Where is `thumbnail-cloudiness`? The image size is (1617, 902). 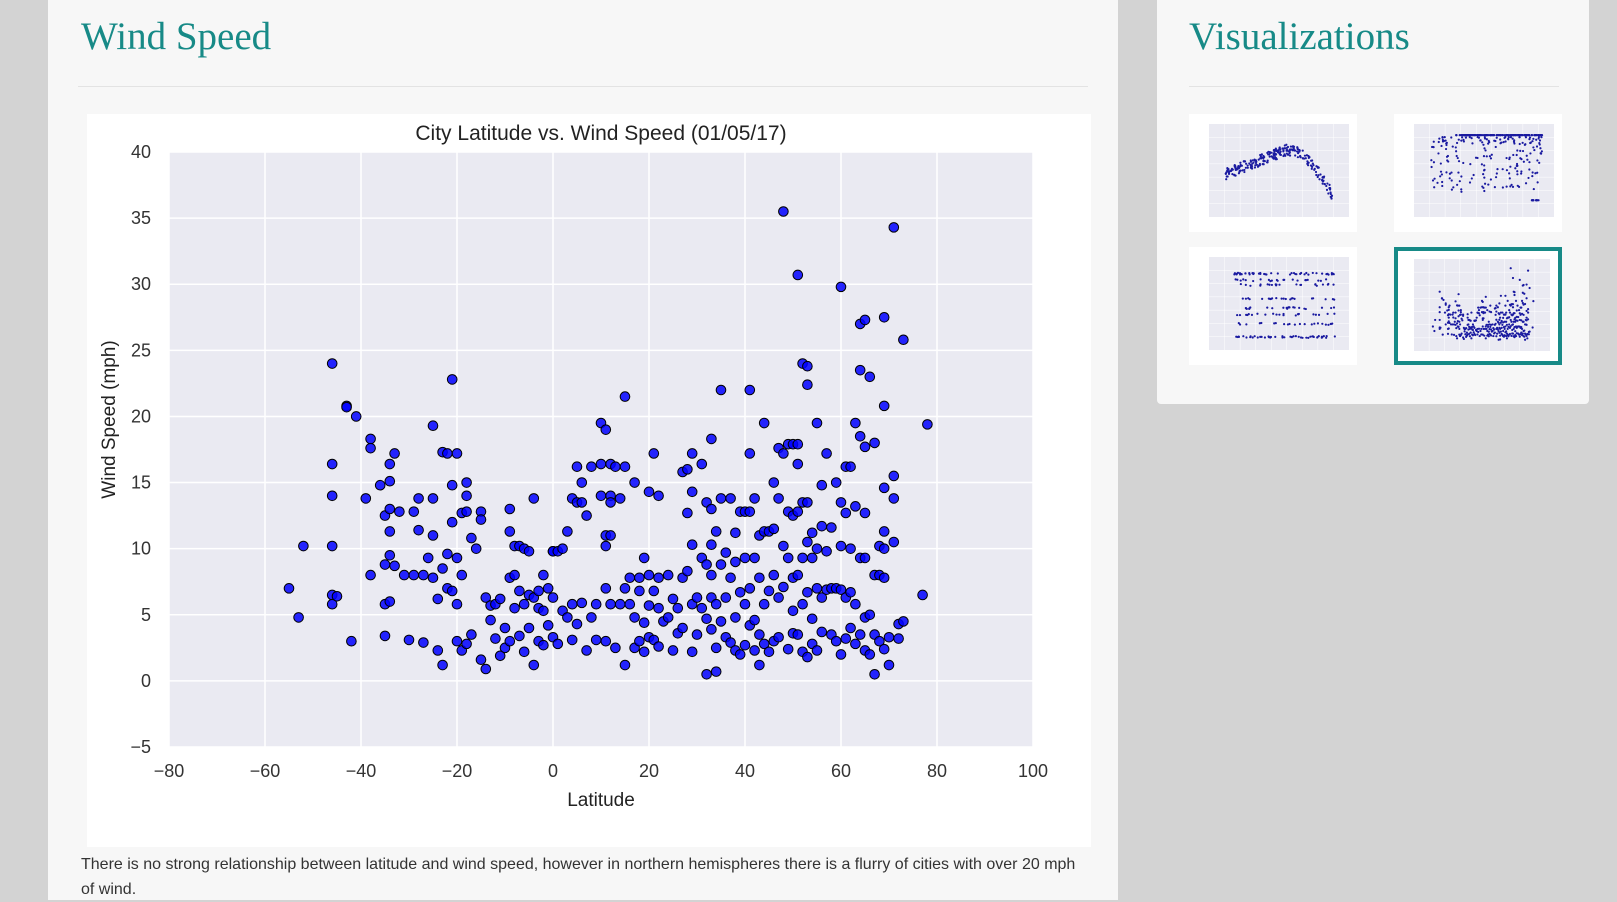 thumbnail-cloudiness is located at coordinates (1273, 306).